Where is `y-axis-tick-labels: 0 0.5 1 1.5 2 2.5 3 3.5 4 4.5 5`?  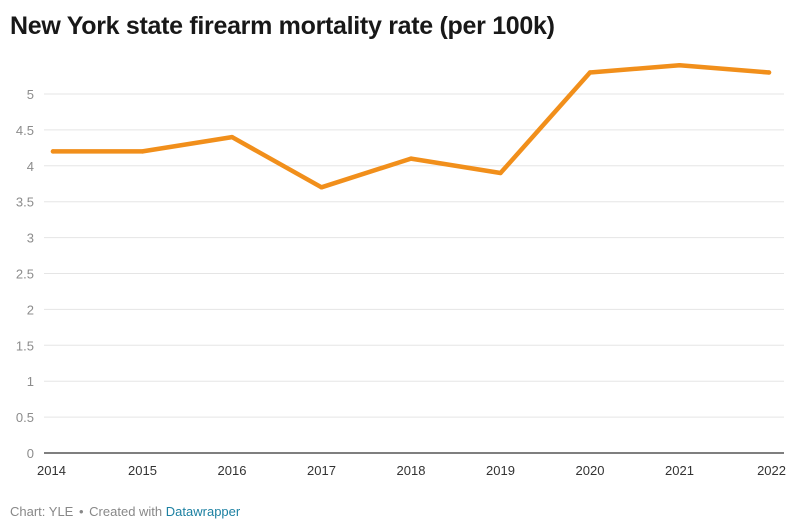
y-axis-tick-labels: 0 0.5 1 1.5 2 2.5 3 3.5 4 4.5 5 is located at coordinates (25, 274).